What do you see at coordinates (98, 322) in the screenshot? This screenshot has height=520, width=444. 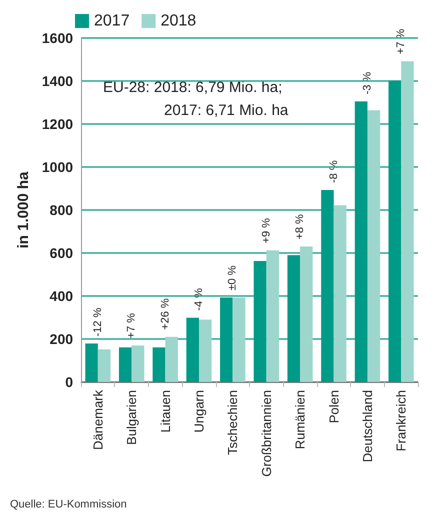 I see `annotation: -12 %` at bounding box center [98, 322].